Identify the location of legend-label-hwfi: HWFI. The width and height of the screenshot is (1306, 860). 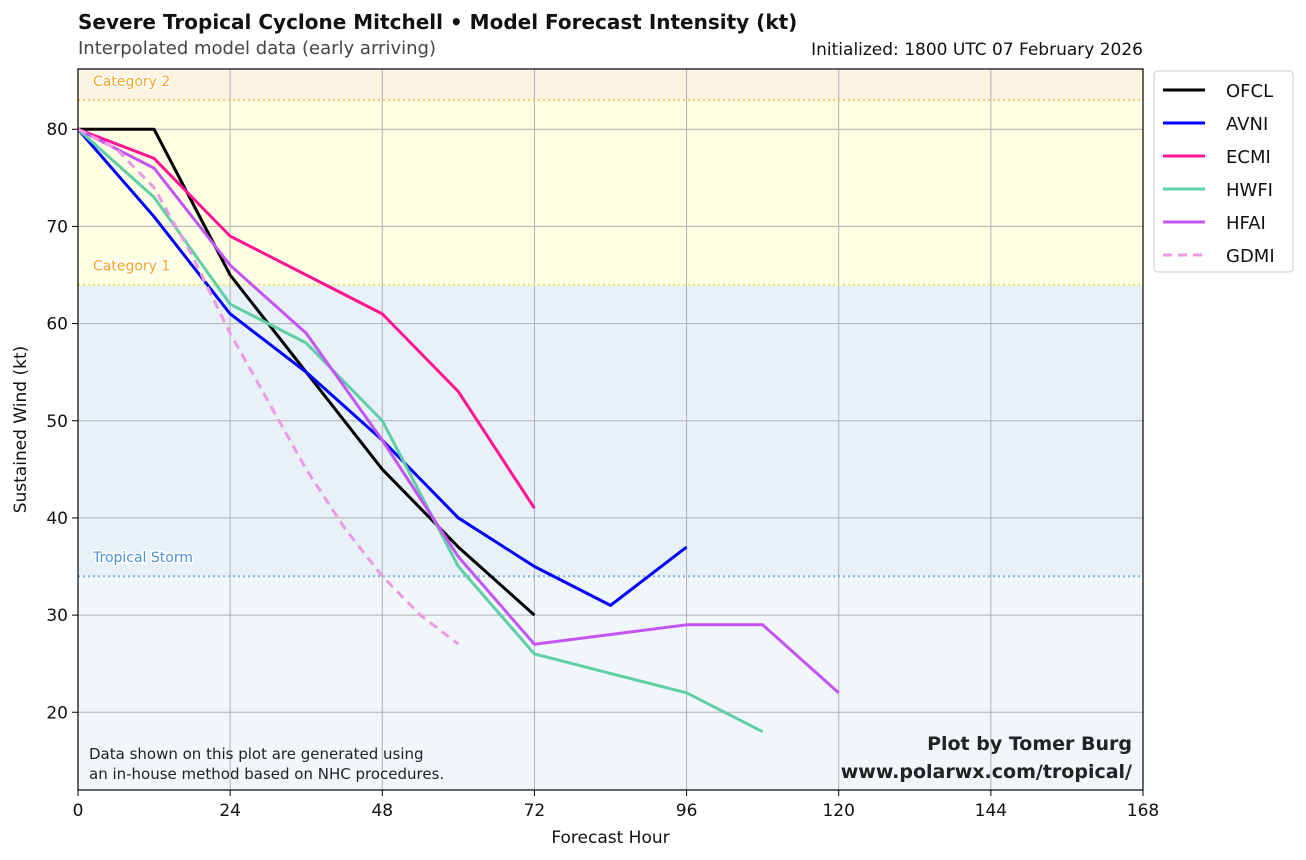
(1249, 190).